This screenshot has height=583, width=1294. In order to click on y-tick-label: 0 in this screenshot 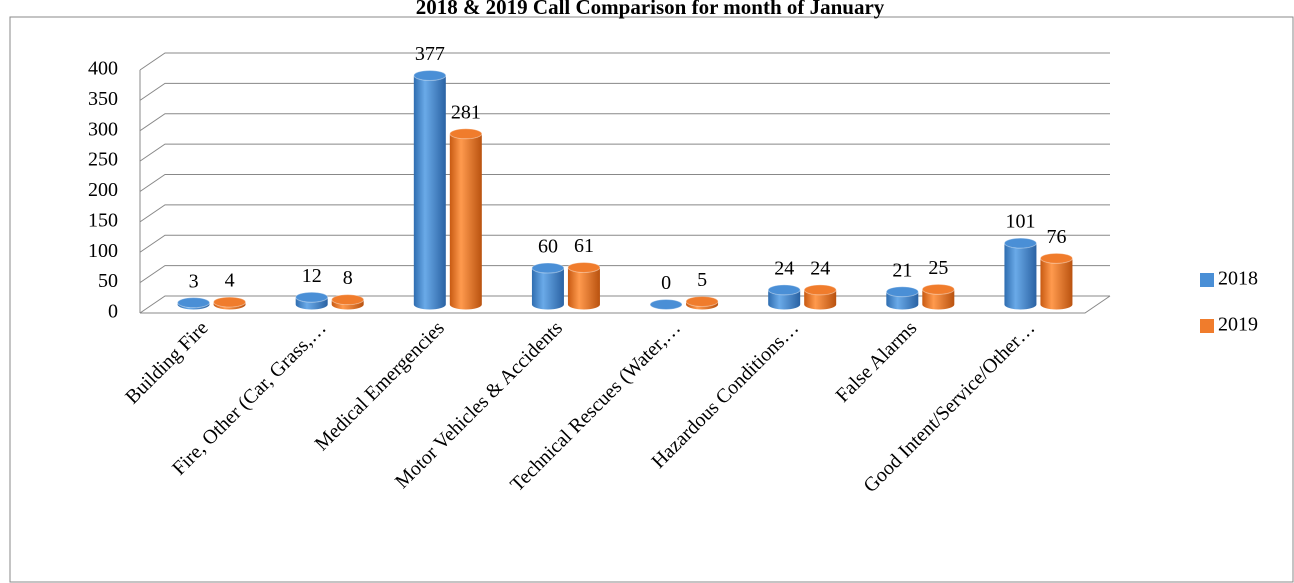, I will do `click(113, 312)`.